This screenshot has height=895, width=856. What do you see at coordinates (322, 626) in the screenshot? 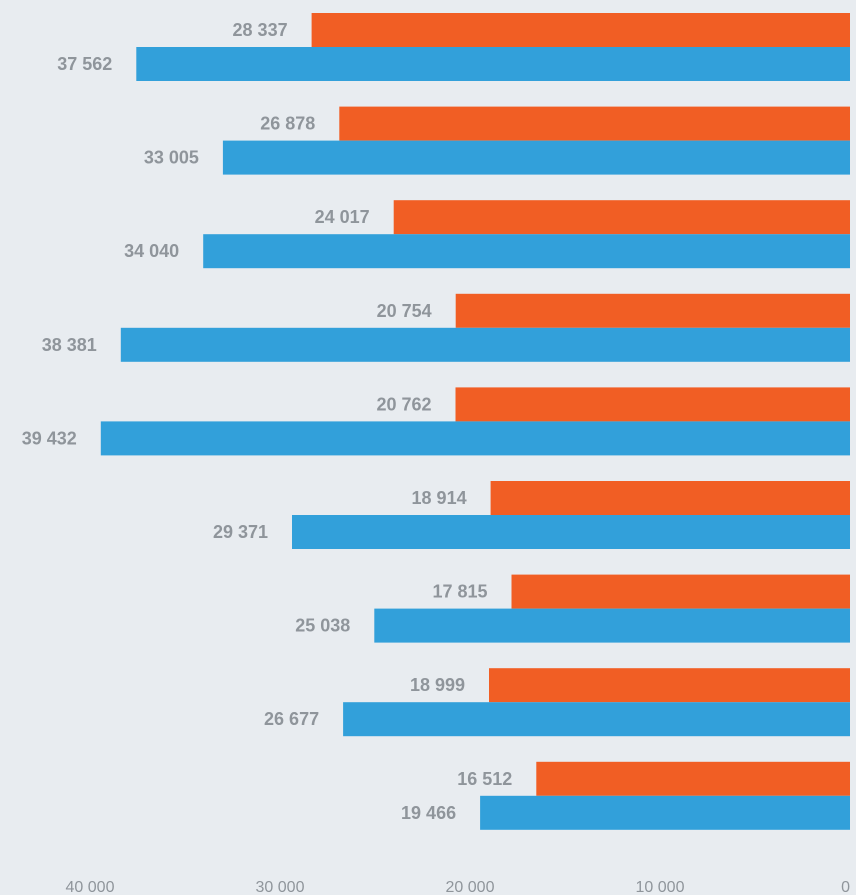
I see `data-label-series-2-row-7: 25 038` at bounding box center [322, 626].